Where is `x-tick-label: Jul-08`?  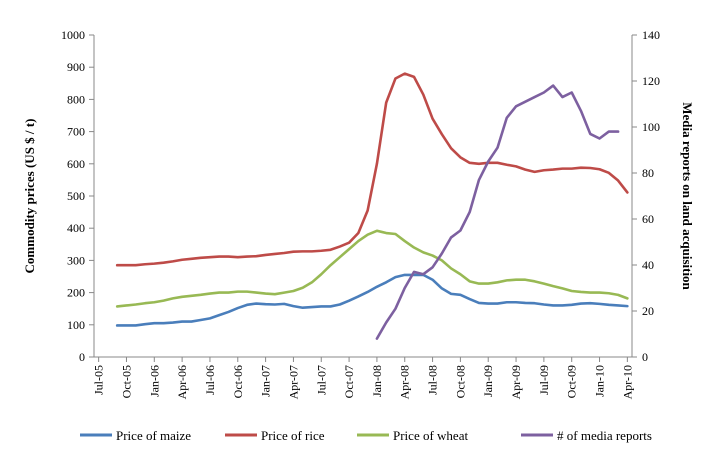
x-tick-label: Jul-08 is located at coordinates (433, 380).